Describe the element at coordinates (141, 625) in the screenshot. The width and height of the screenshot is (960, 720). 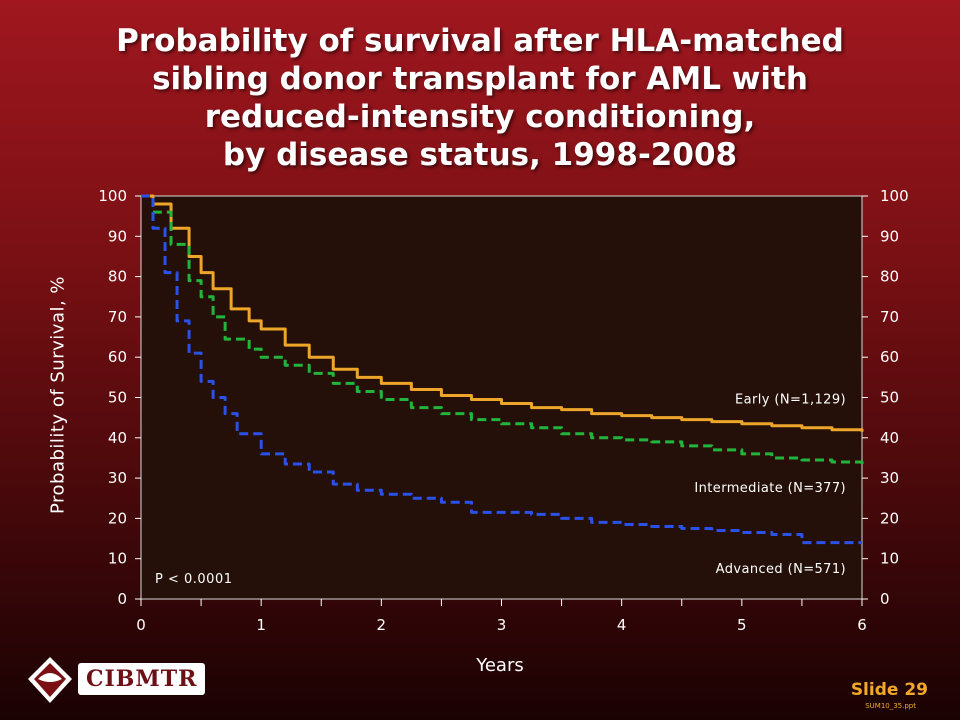
I see `x-tick-label: 0` at that location.